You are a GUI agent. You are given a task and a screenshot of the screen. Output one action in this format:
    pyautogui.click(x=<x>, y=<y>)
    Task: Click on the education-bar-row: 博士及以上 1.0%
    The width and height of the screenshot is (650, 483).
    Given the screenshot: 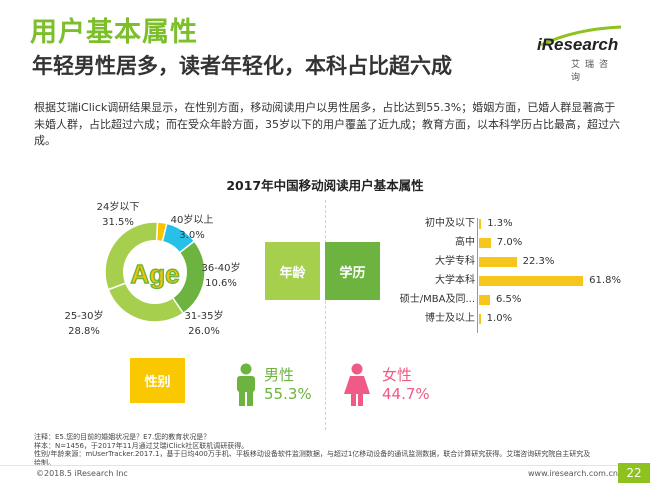 What is the action you would take?
    pyautogui.click(x=490, y=318)
    